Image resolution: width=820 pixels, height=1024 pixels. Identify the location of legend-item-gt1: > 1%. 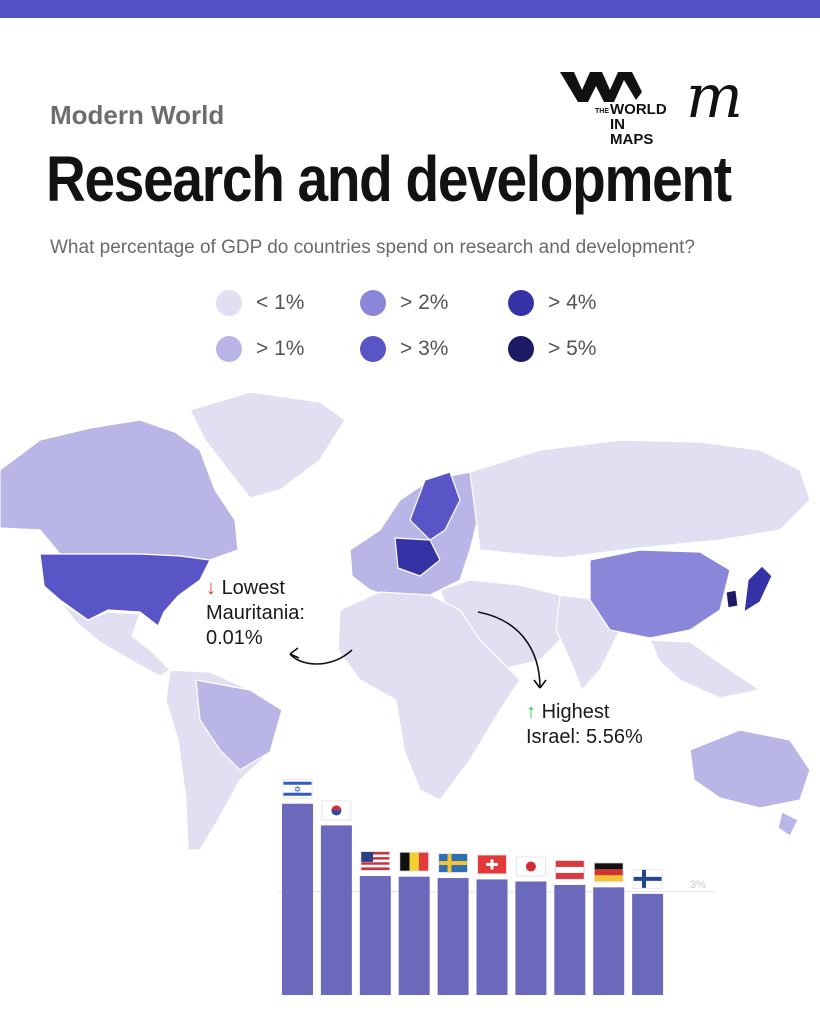
(260, 349).